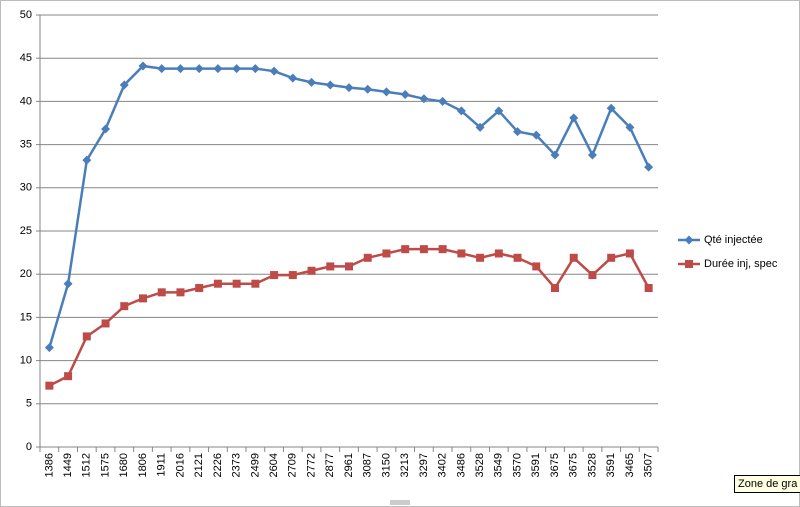 The width and height of the screenshot is (800, 507). What do you see at coordinates (199, 465) in the screenshot?
I see `x-tick-label: 2121` at bounding box center [199, 465].